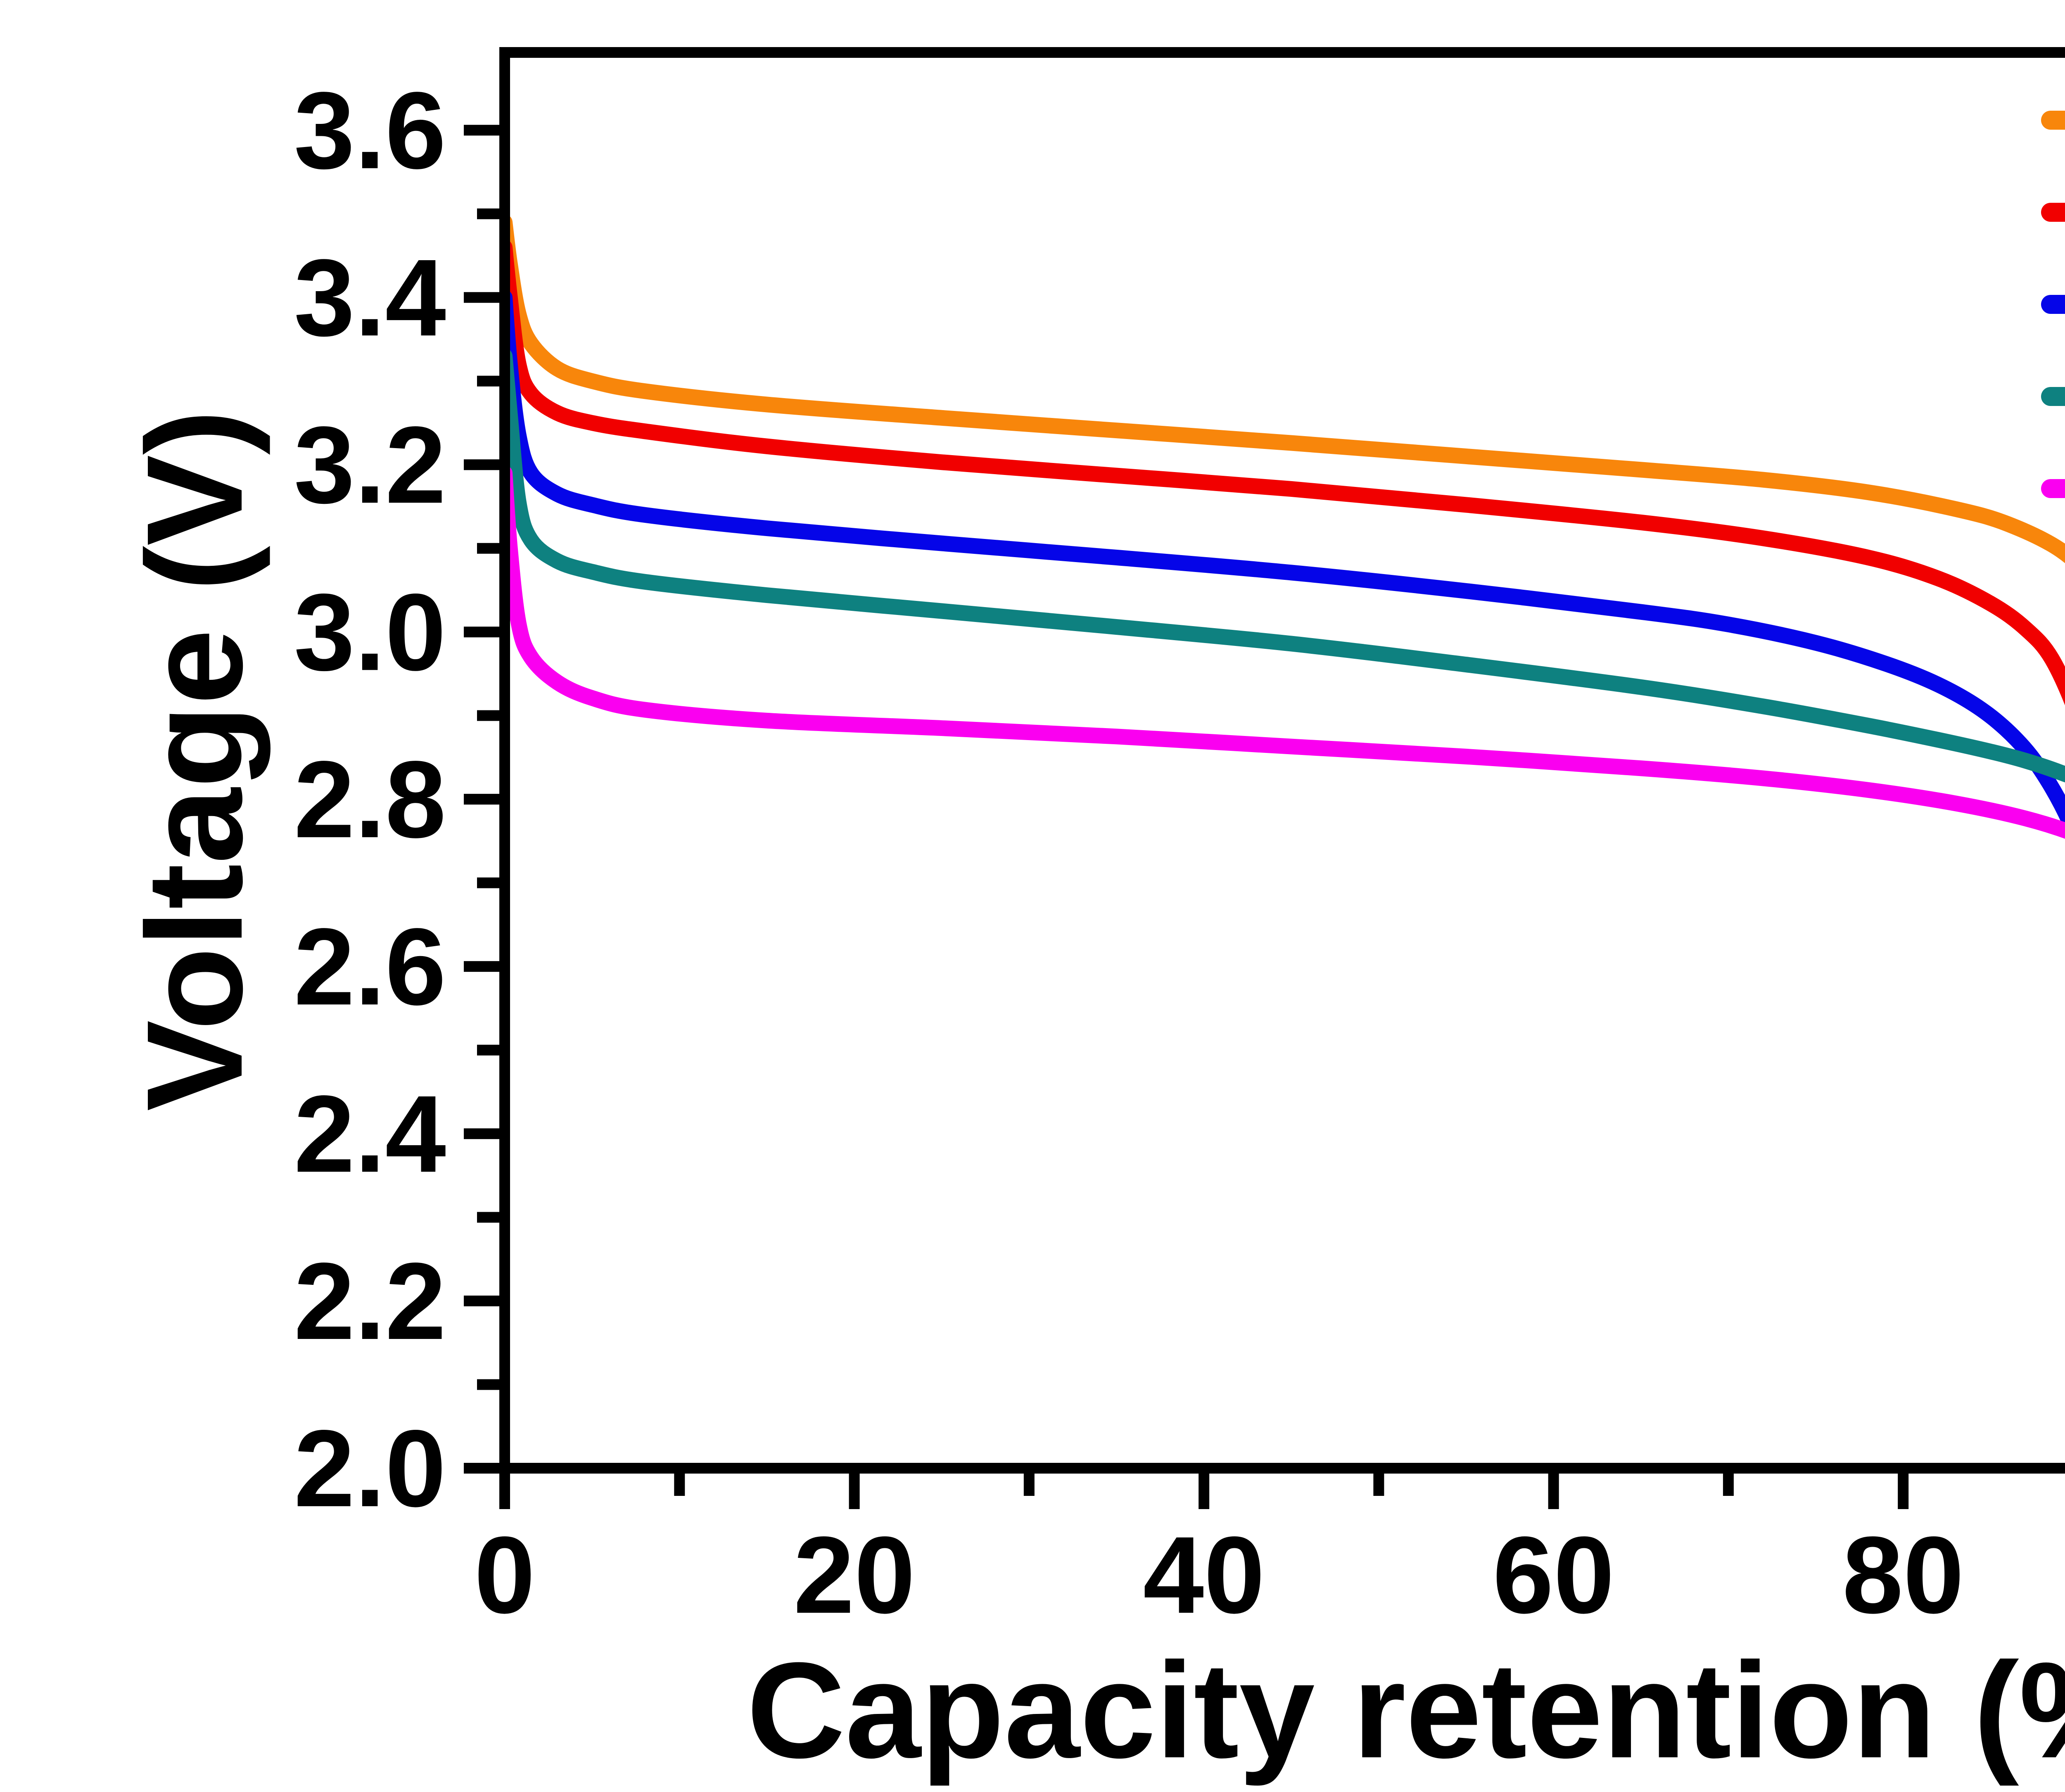  What do you see at coordinates (370, 1468) in the screenshot?
I see `y-tick-label: 2.0` at bounding box center [370, 1468].